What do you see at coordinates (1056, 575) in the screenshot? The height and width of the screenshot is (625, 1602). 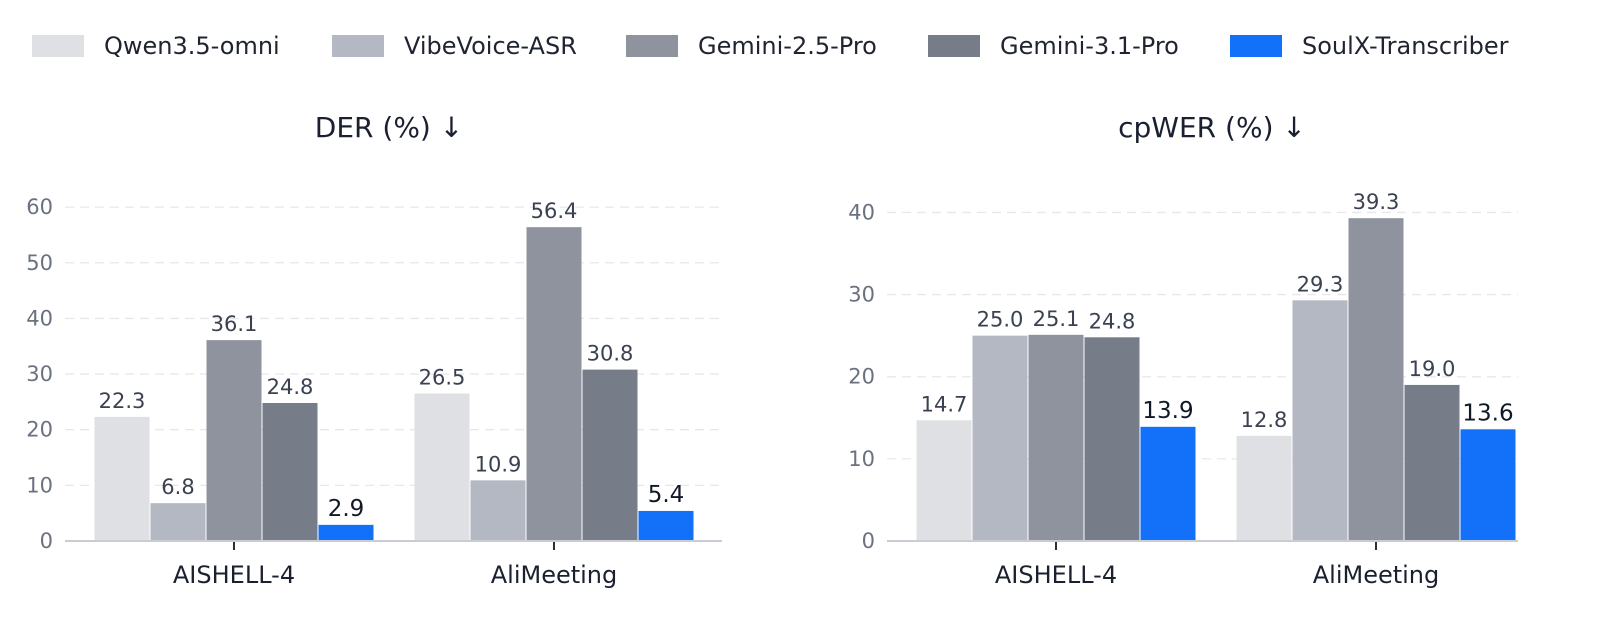 I see `cpwer-x-category-label: AISHELL-4` at bounding box center [1056, 575].